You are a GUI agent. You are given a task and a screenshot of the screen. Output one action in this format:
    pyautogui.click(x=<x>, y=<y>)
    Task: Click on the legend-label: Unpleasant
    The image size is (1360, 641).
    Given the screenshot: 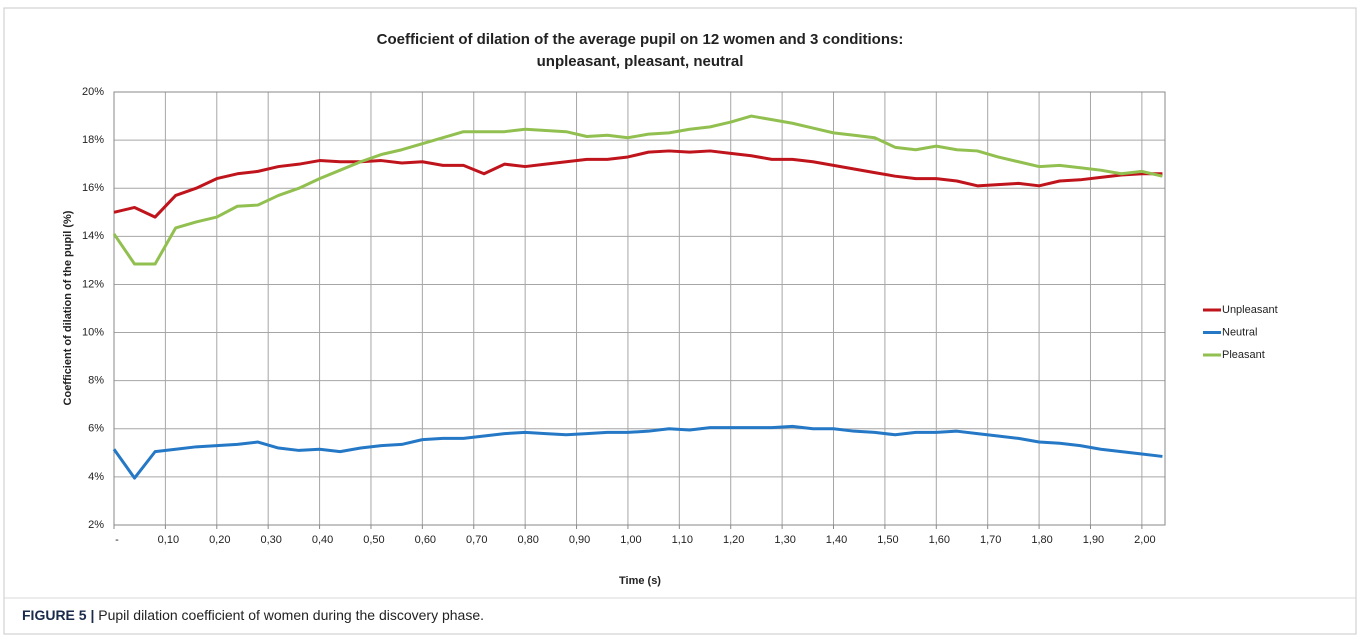 What is the action you would take?
    pyautogui.click(x=1250, y=310)
    